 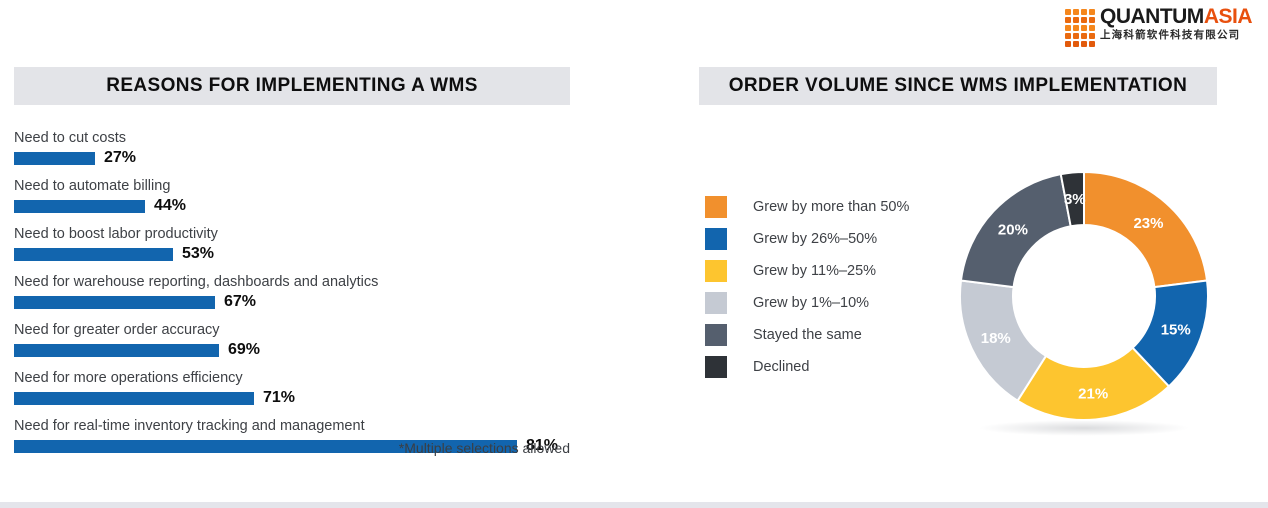 I want to click on right-section-title: ORDER VOLUME SINCE WMS IMPLEMENTATION, so click(x=958, y=85).